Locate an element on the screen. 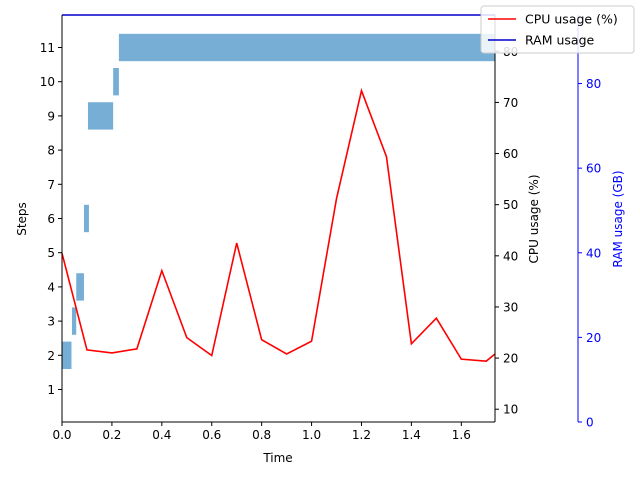  y-tick-label: 1 is located at coordinates (51, 390).